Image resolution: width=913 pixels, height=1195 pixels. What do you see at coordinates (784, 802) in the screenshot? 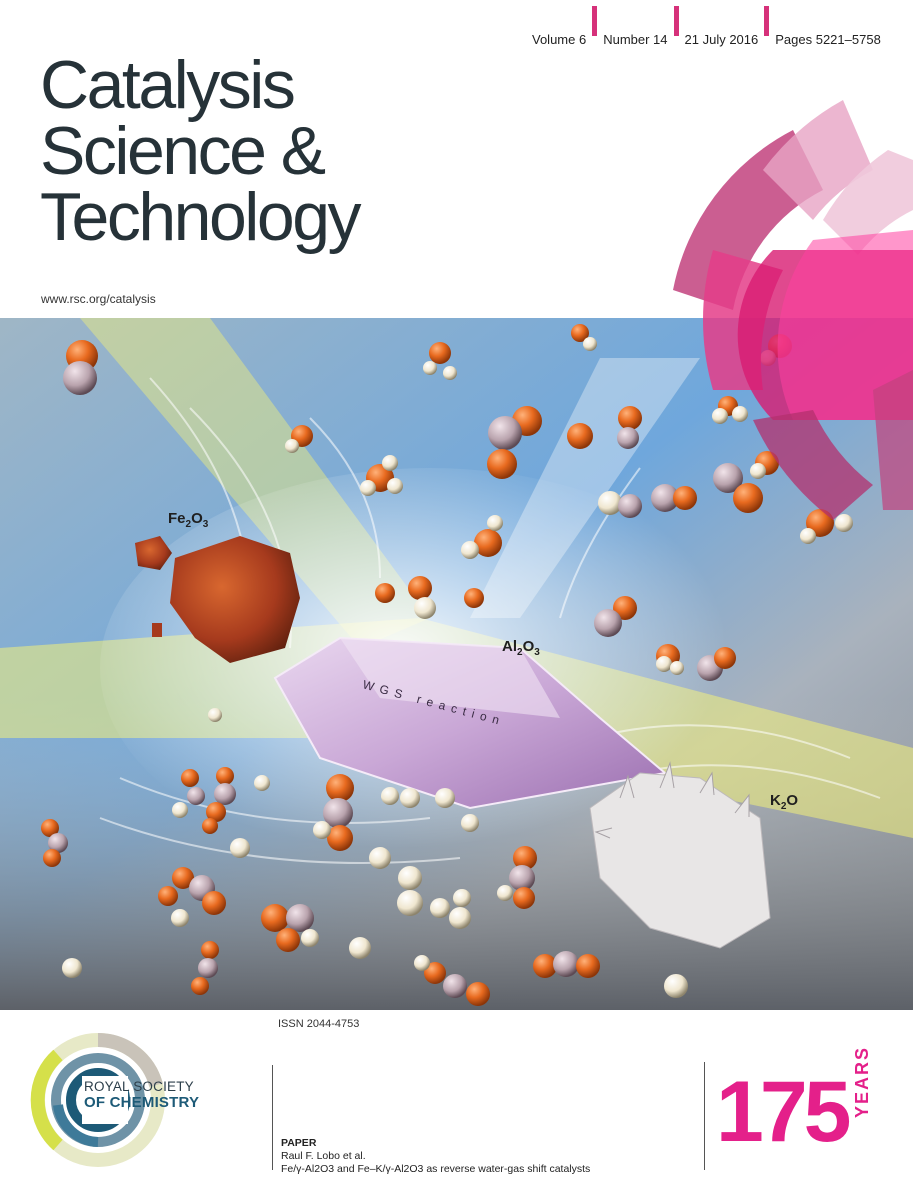
I see `k2o-label: K2O` at bounding box center [784, 802].